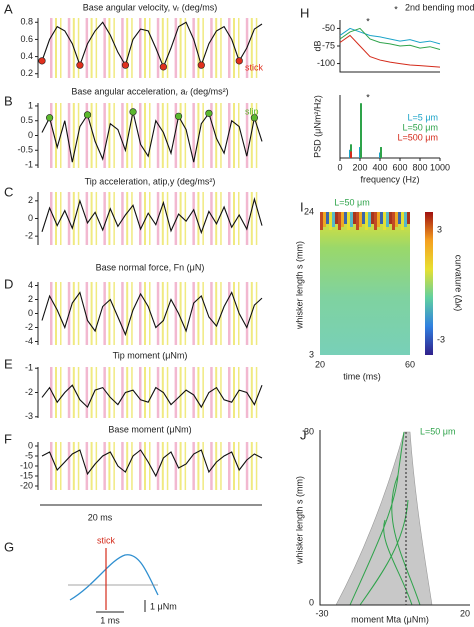 This screenshot has width=474, height=627. Describe the element at coordinates (362, 376) in the screenshot. I see `x-axis-label: time (ms)` at that location.